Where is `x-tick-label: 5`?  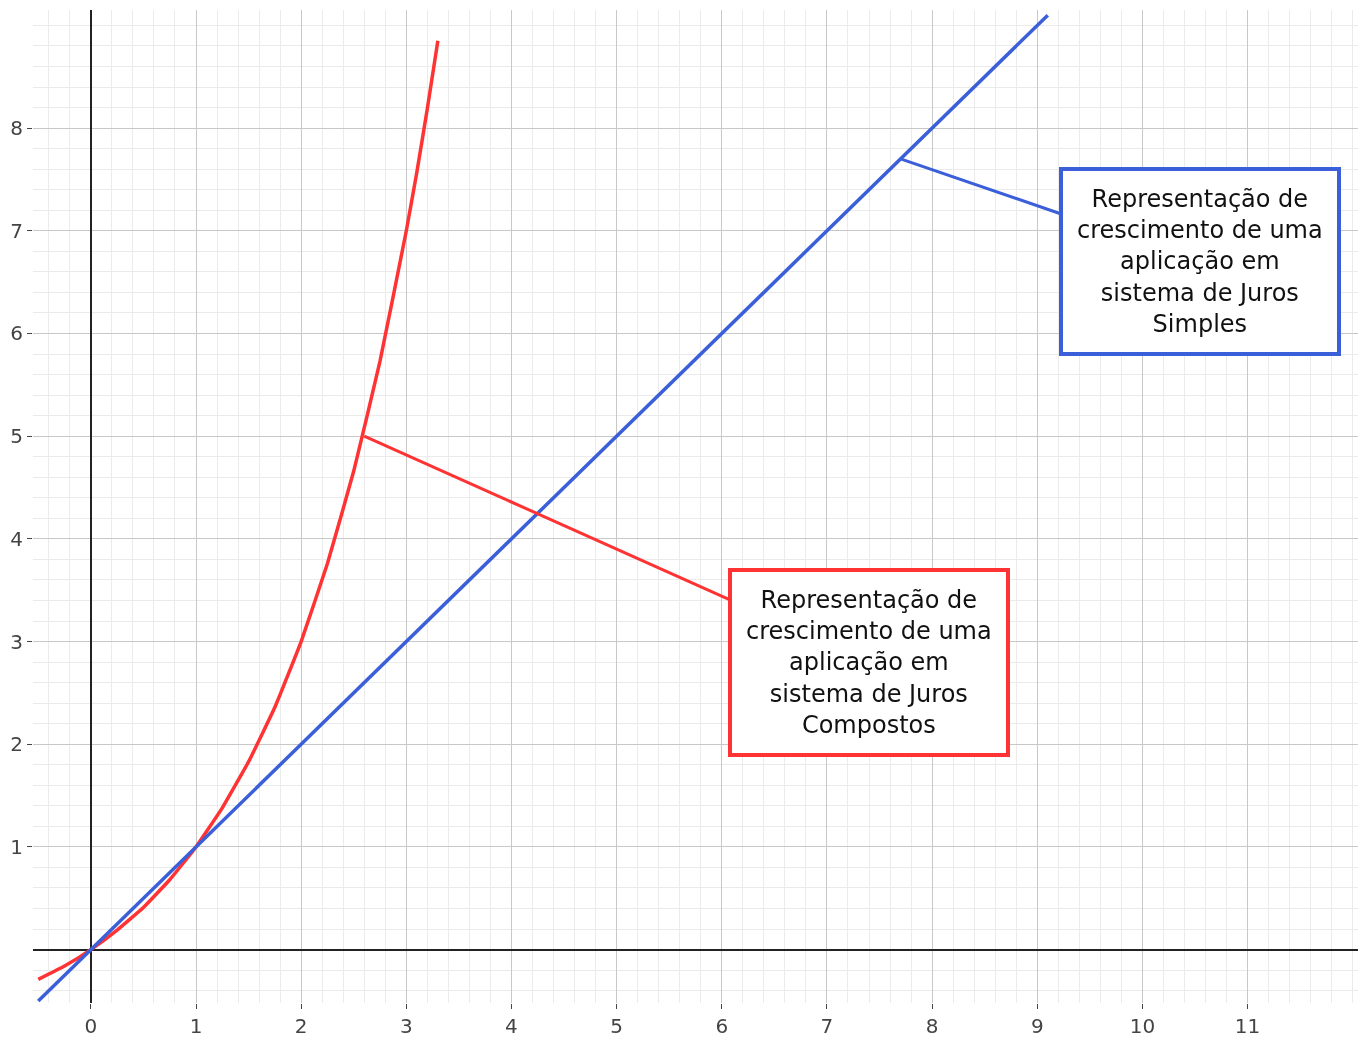
x-tick-label: 5 is located at coordinates (616, 1026).